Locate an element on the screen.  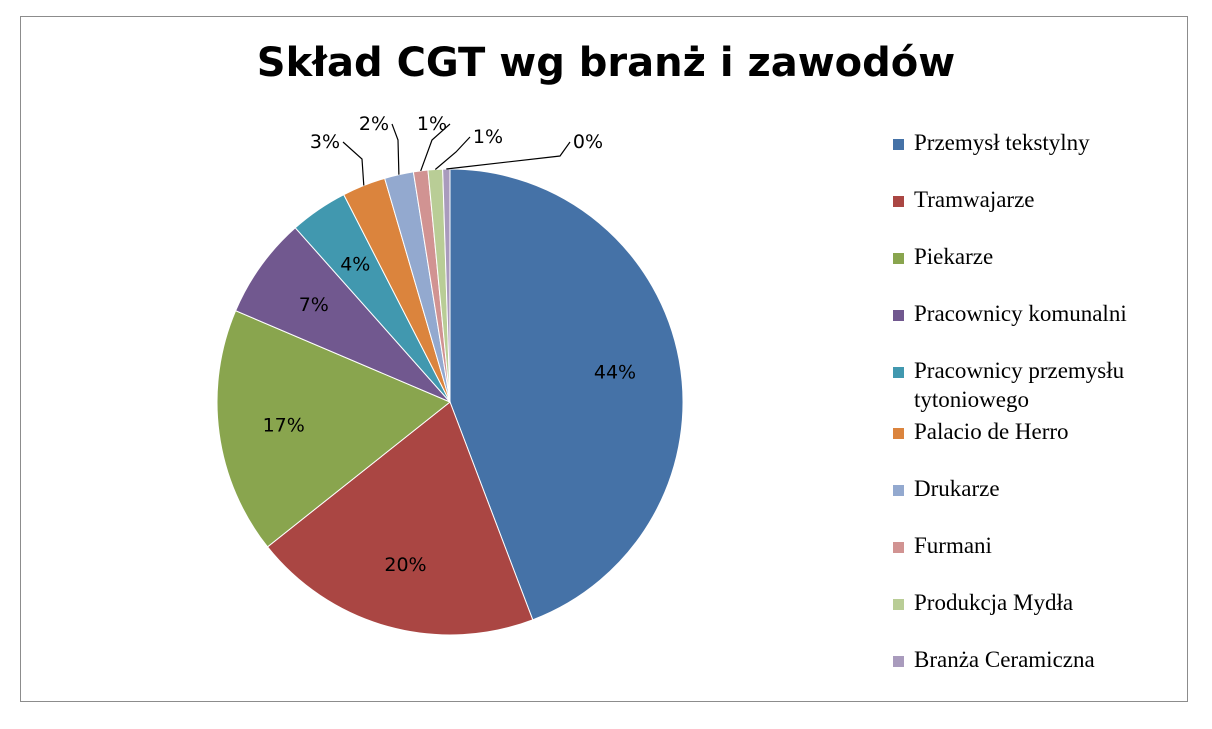
data-label-przemys-tekstylny: 44% is located at coordinates (615, 373).